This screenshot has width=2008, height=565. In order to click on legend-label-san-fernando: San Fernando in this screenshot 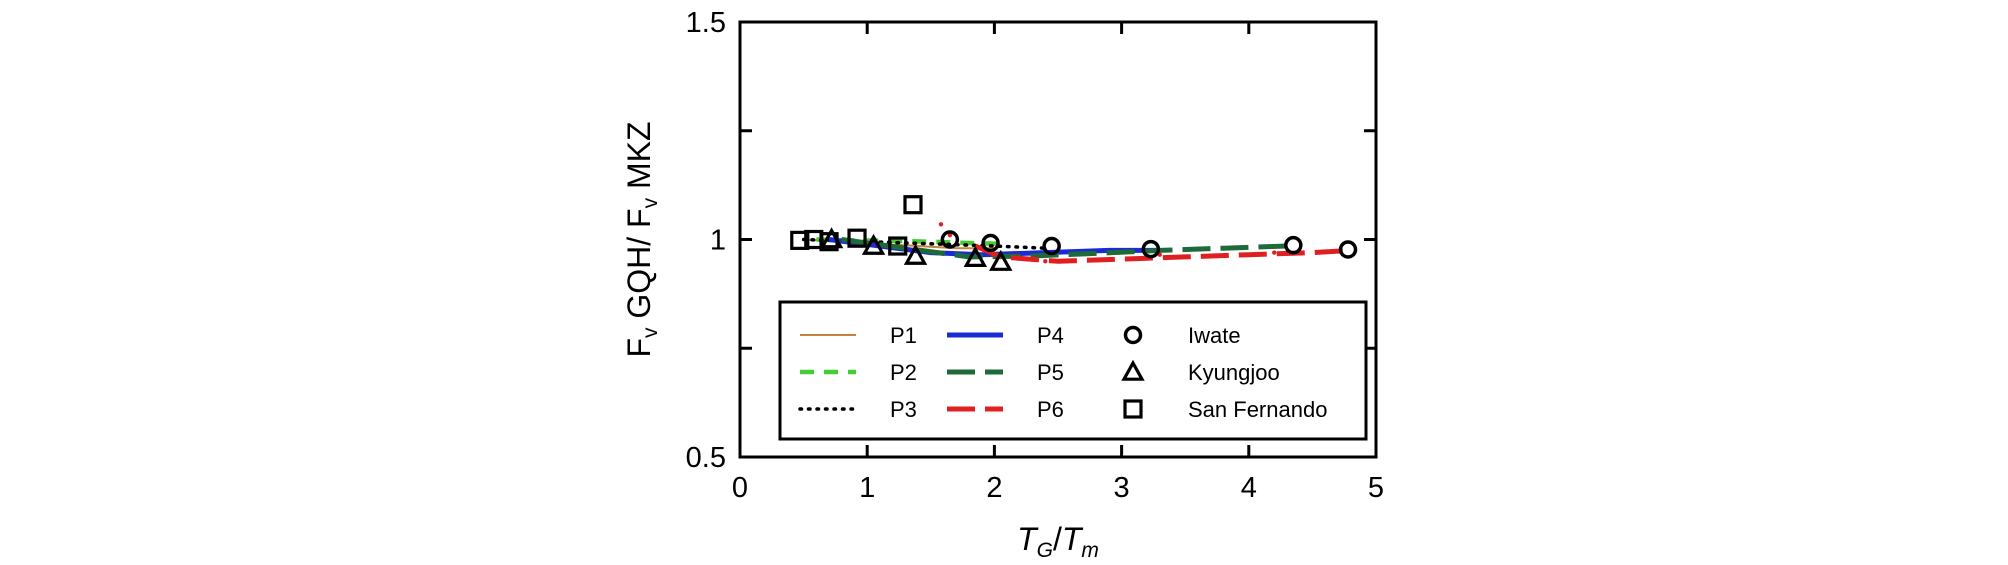, I will do `click(1257, 409)`.